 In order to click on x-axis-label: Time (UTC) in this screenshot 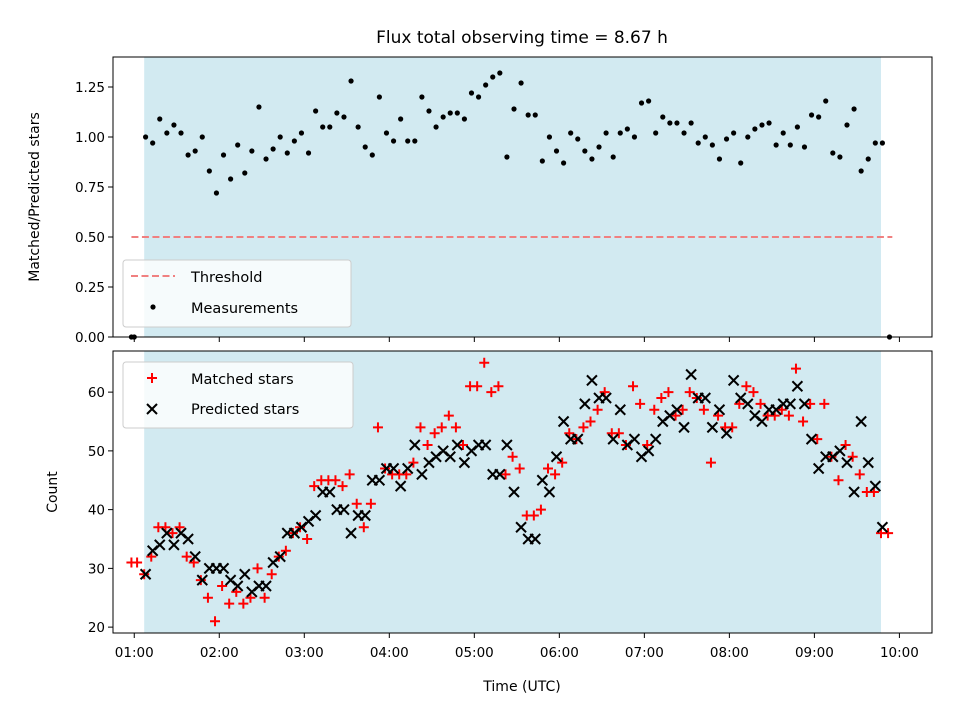, I will do `click(521, 687)`.